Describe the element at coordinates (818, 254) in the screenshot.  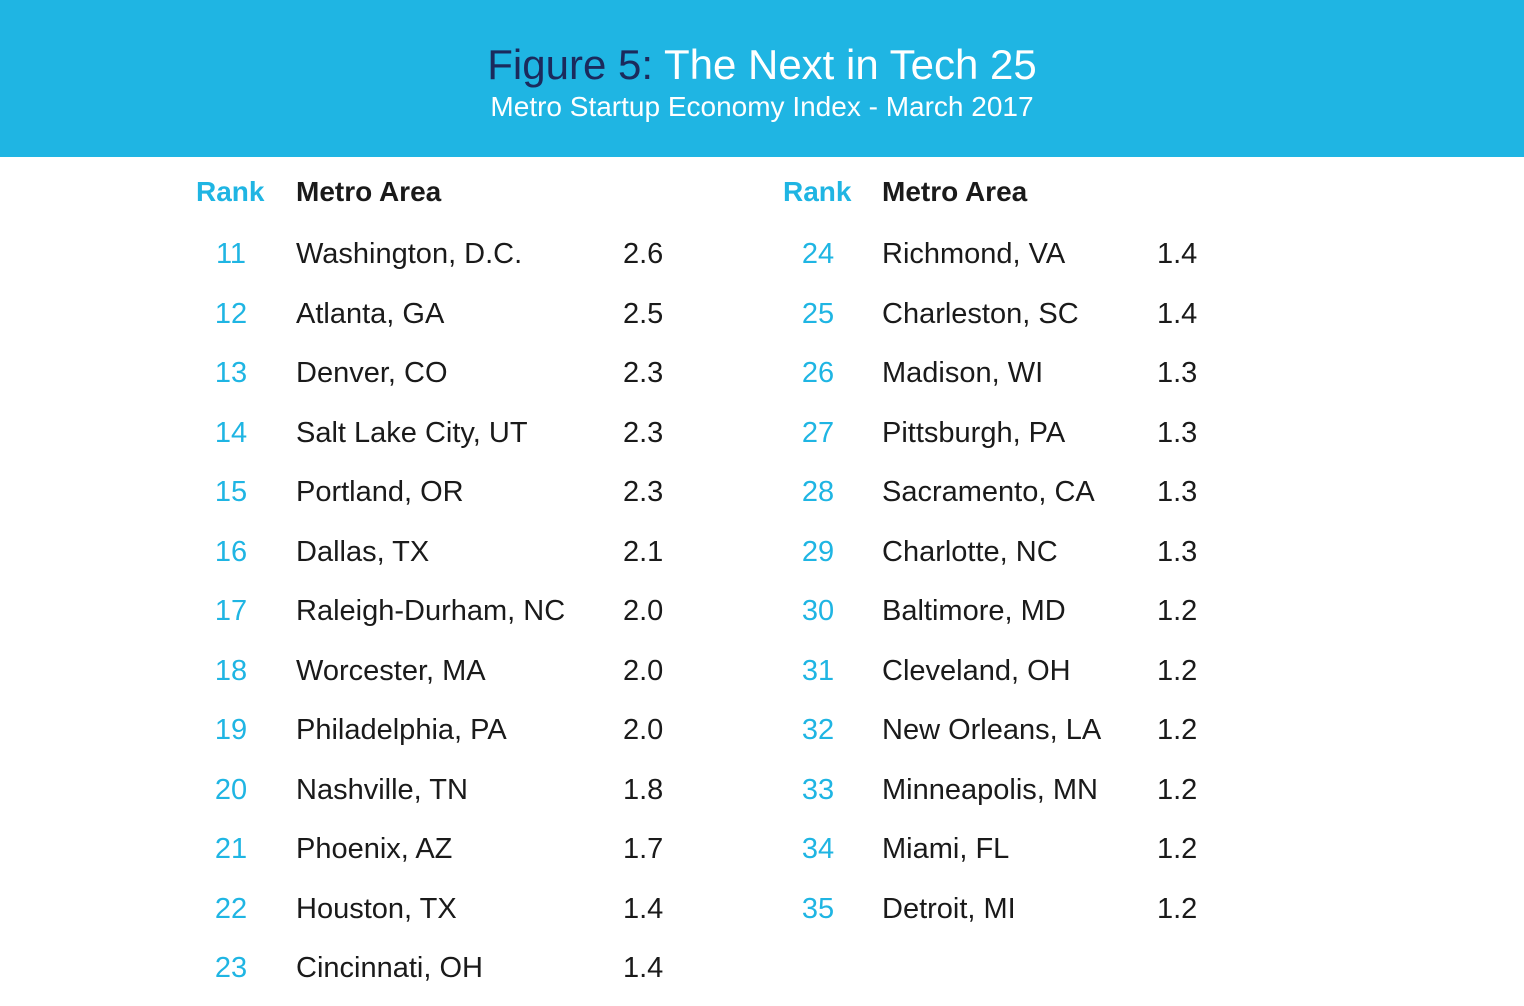
I see `right-rank-cell: 24` at that location.